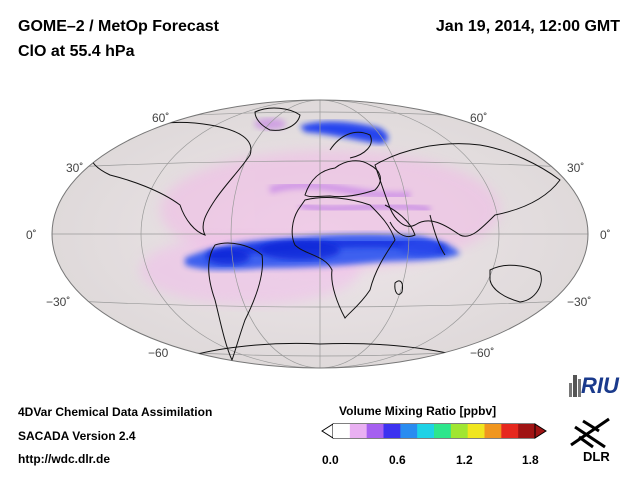  Describe the element at coordinates (605, 235) in the screenshot. I see `lat-label-right-0: 0˚` at that location.